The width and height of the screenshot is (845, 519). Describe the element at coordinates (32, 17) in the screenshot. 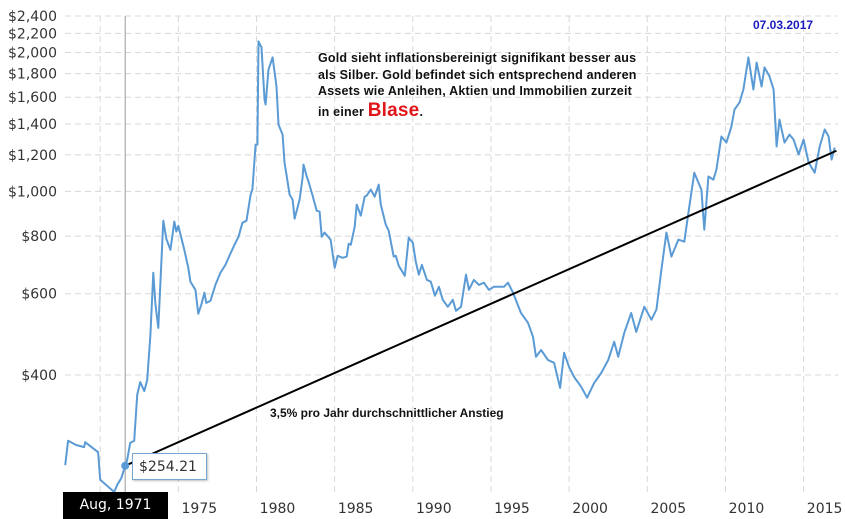

I see `y-tick-label: $2,400` at that location.